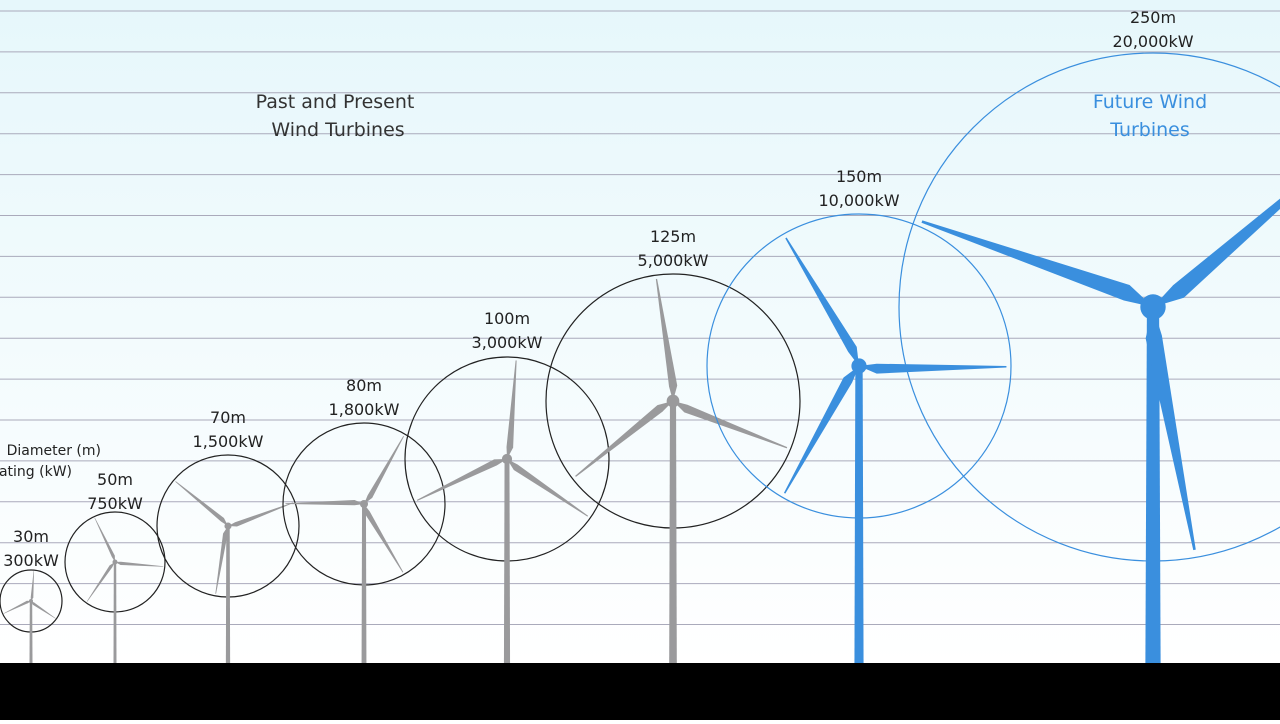 The image size is (1280, 724). I want to click on past-title: Past and Present Wind Turbines, so click(335, 116).